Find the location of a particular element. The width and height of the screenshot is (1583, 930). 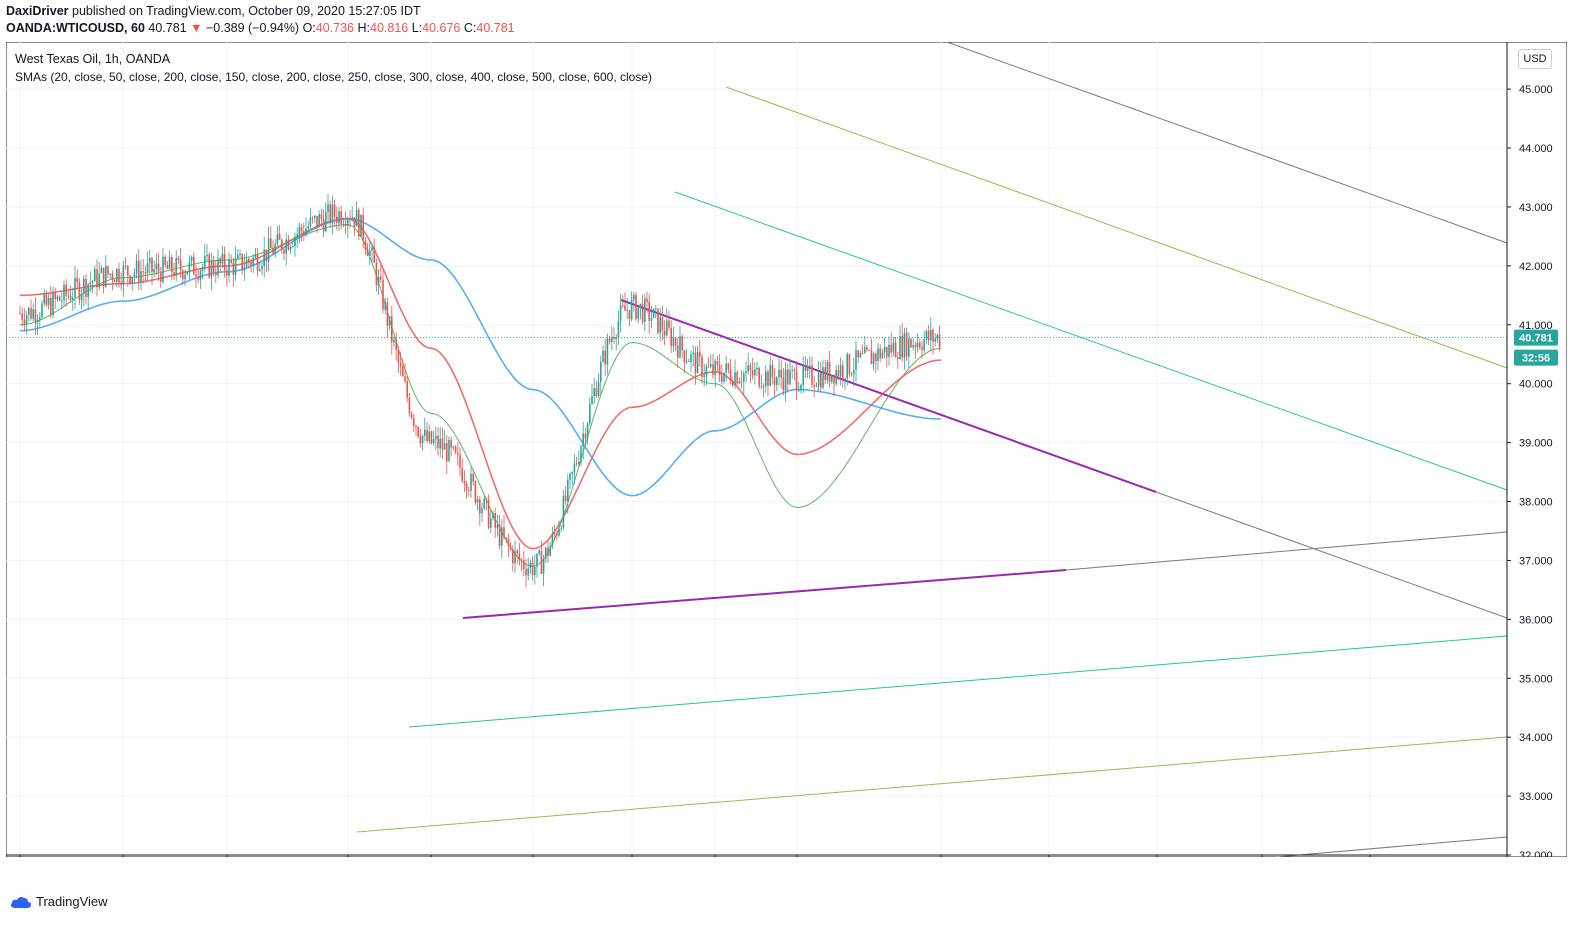

high-value: 40.816 is located at coordinates (389, 28).